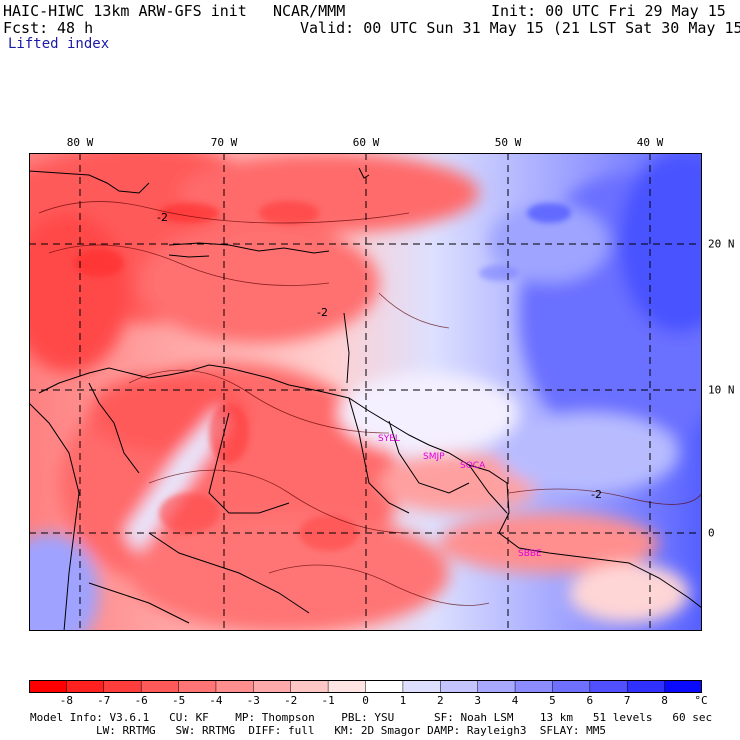 This screenshot has height=740, width=740. Describe the element at coordinates (66, 700) in the screenshot. I see `colorbar-tick-label: -8` at that location.